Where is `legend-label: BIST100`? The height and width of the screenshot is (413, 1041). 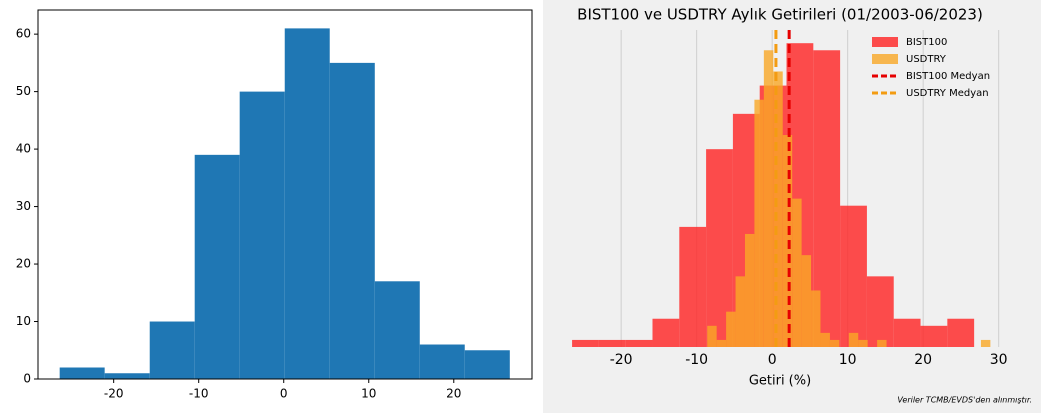
legend-label: BIST100 is located at coordinates (926, 42).